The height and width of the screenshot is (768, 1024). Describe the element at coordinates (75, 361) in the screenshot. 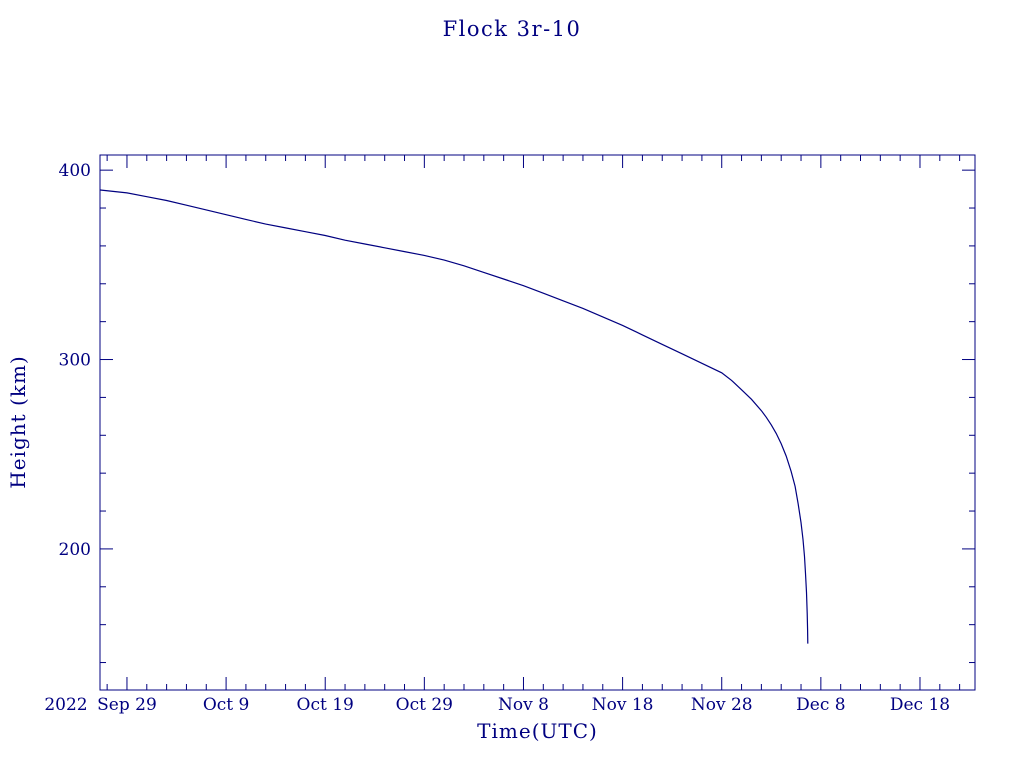

I see `y-tick-label: 300` at that location.